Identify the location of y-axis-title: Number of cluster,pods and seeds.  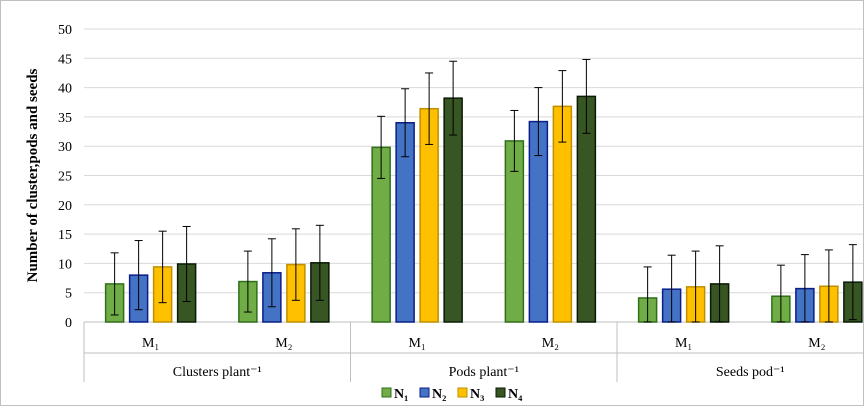
(33, 175).